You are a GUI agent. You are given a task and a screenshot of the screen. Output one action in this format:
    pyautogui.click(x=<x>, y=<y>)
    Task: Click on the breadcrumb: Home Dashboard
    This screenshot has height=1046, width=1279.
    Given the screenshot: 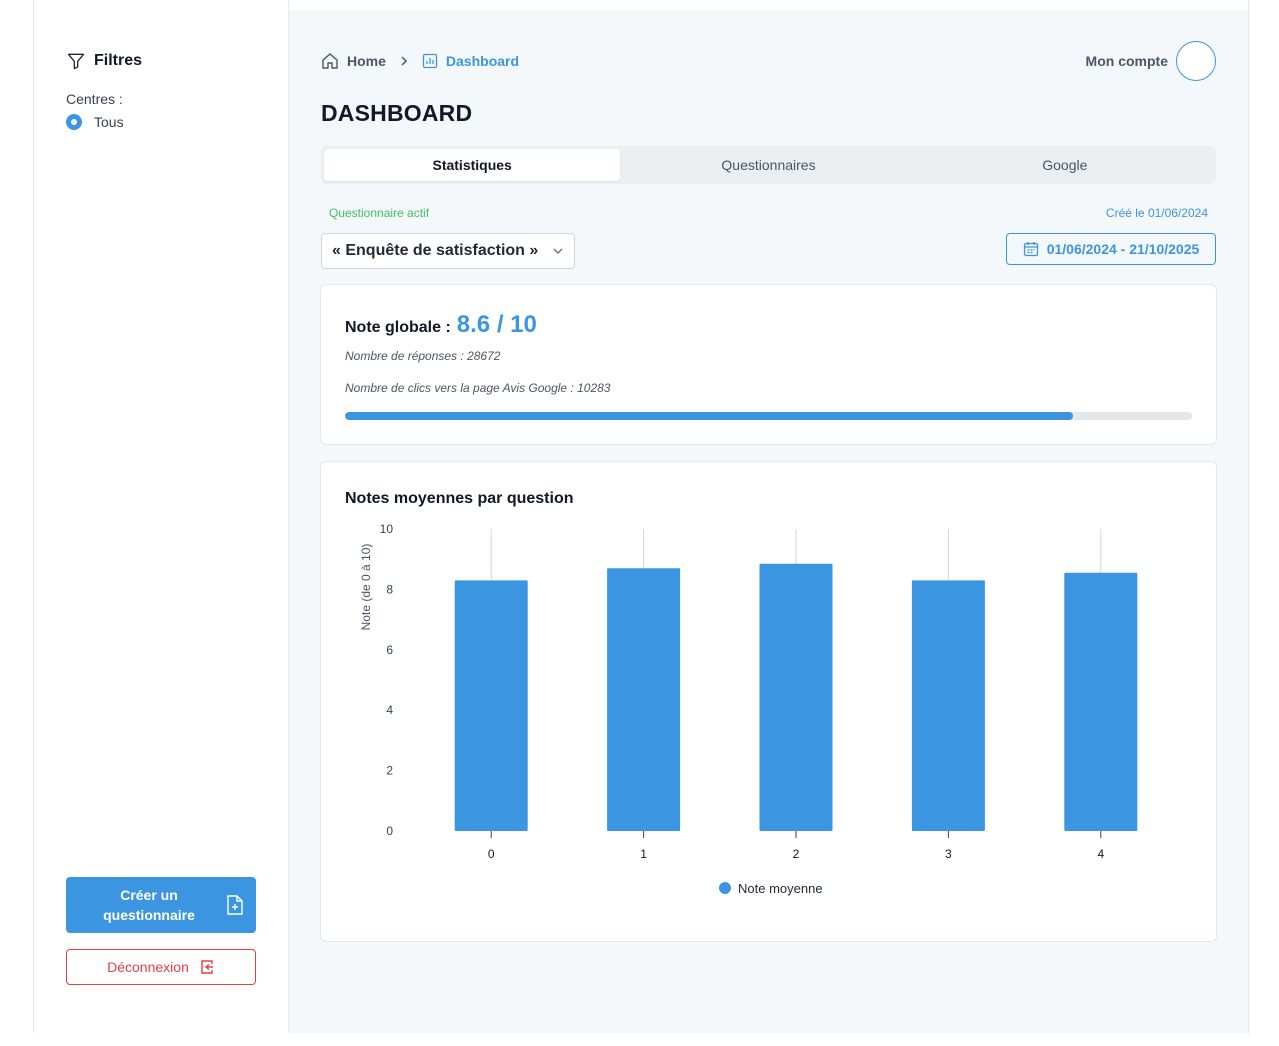 What is the action you would take?
    pyautogui.click(x=420, y=61)
    